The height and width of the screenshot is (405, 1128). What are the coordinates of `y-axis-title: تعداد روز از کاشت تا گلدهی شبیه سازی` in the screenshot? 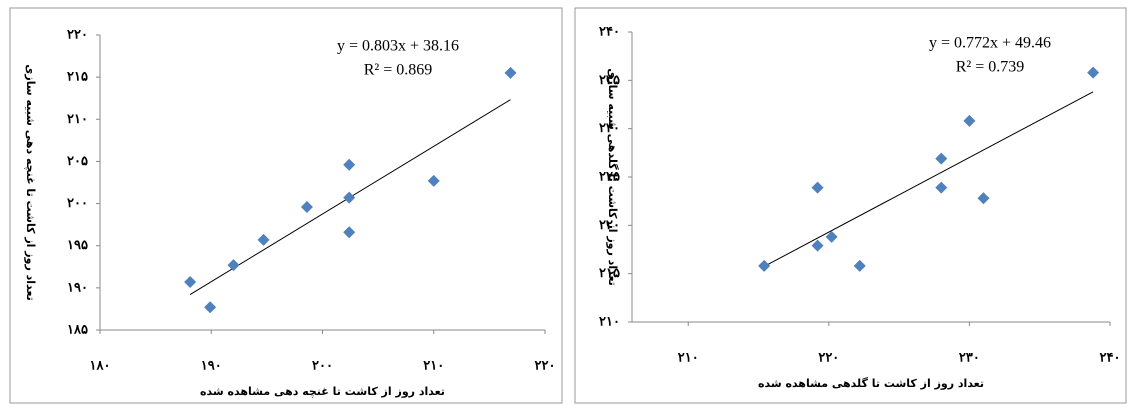 It's located at (612, 177).